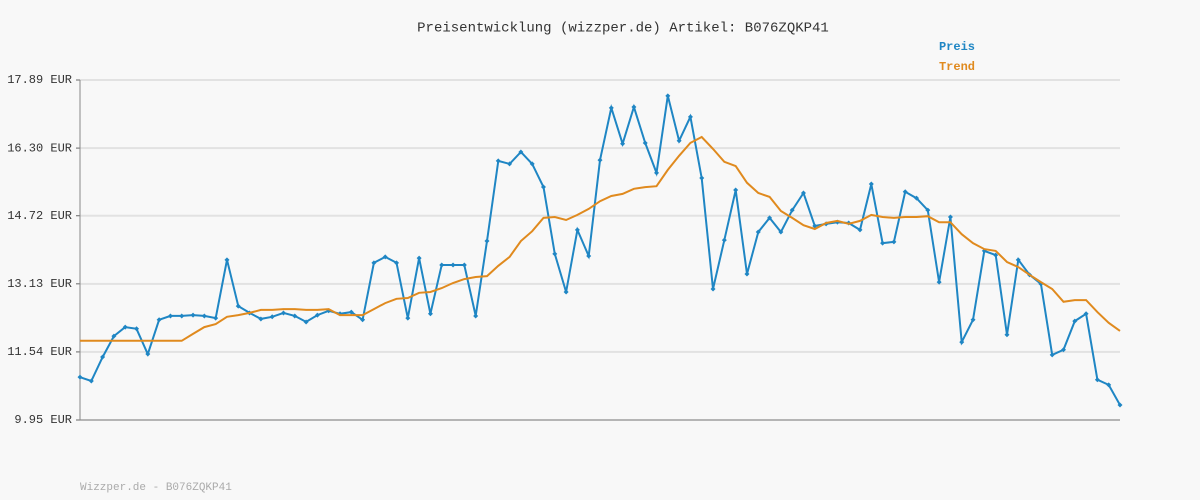 The width and height of the screenshot is (1200, 500). What do you see at coordinates (39, 216) in the screenshot?
I see `y-tick-label: 14.72 EUR` at bounding box center [39, 216].